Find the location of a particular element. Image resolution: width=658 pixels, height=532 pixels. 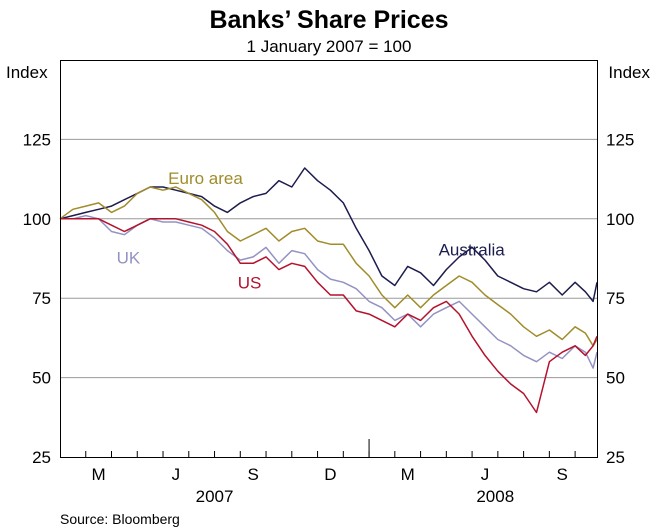

y-tick-right-100: 100 is located at coordinates (620, 219).